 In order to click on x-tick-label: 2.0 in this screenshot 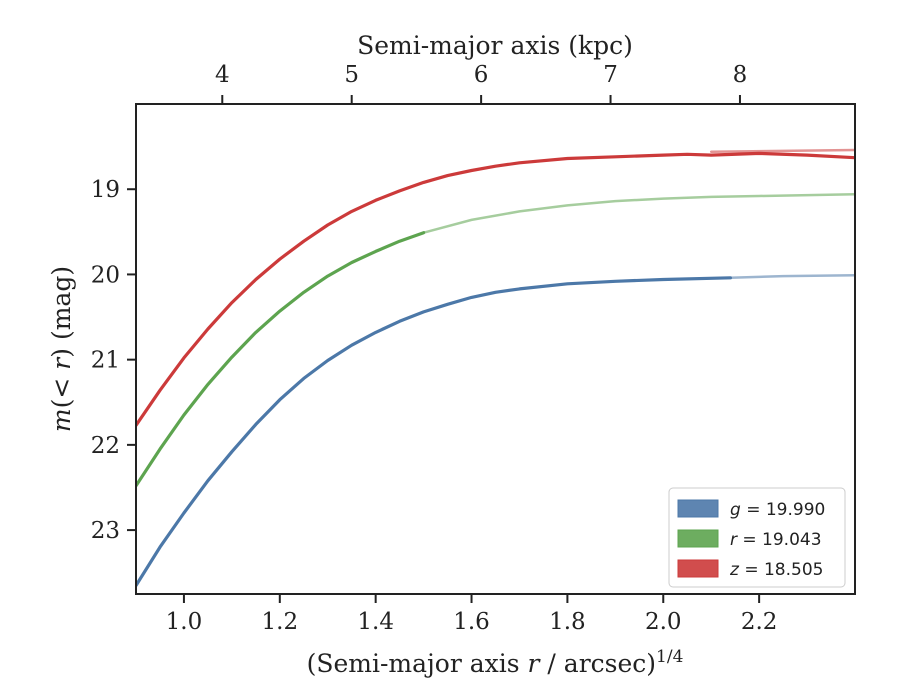, I will do `click(663, 622)`.